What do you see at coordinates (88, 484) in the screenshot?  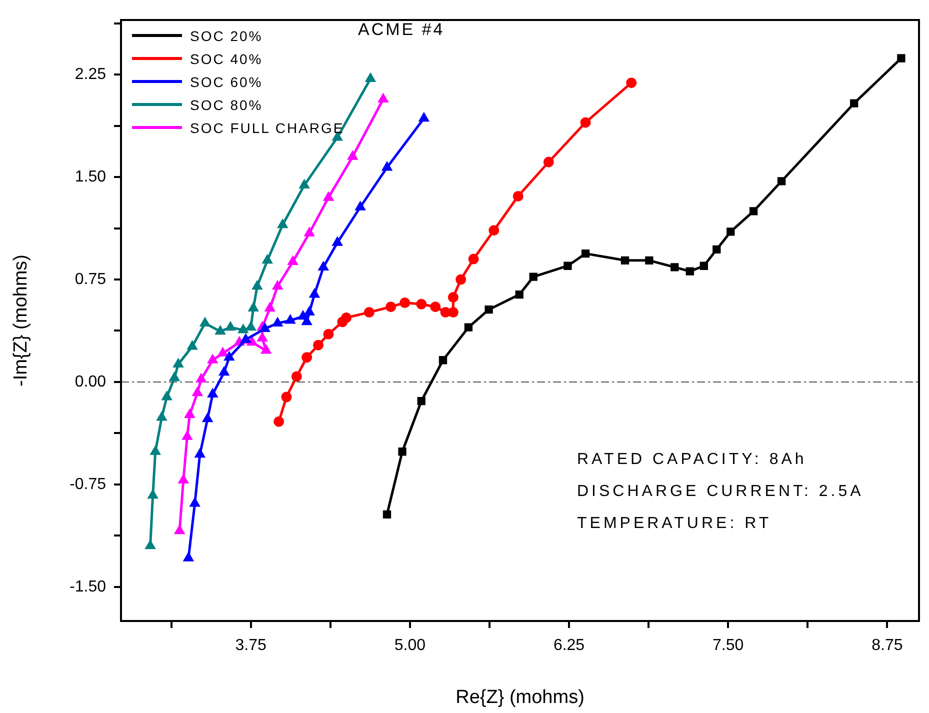 I see `y-tick-label: -0.75` at bounding box center [88, 484].